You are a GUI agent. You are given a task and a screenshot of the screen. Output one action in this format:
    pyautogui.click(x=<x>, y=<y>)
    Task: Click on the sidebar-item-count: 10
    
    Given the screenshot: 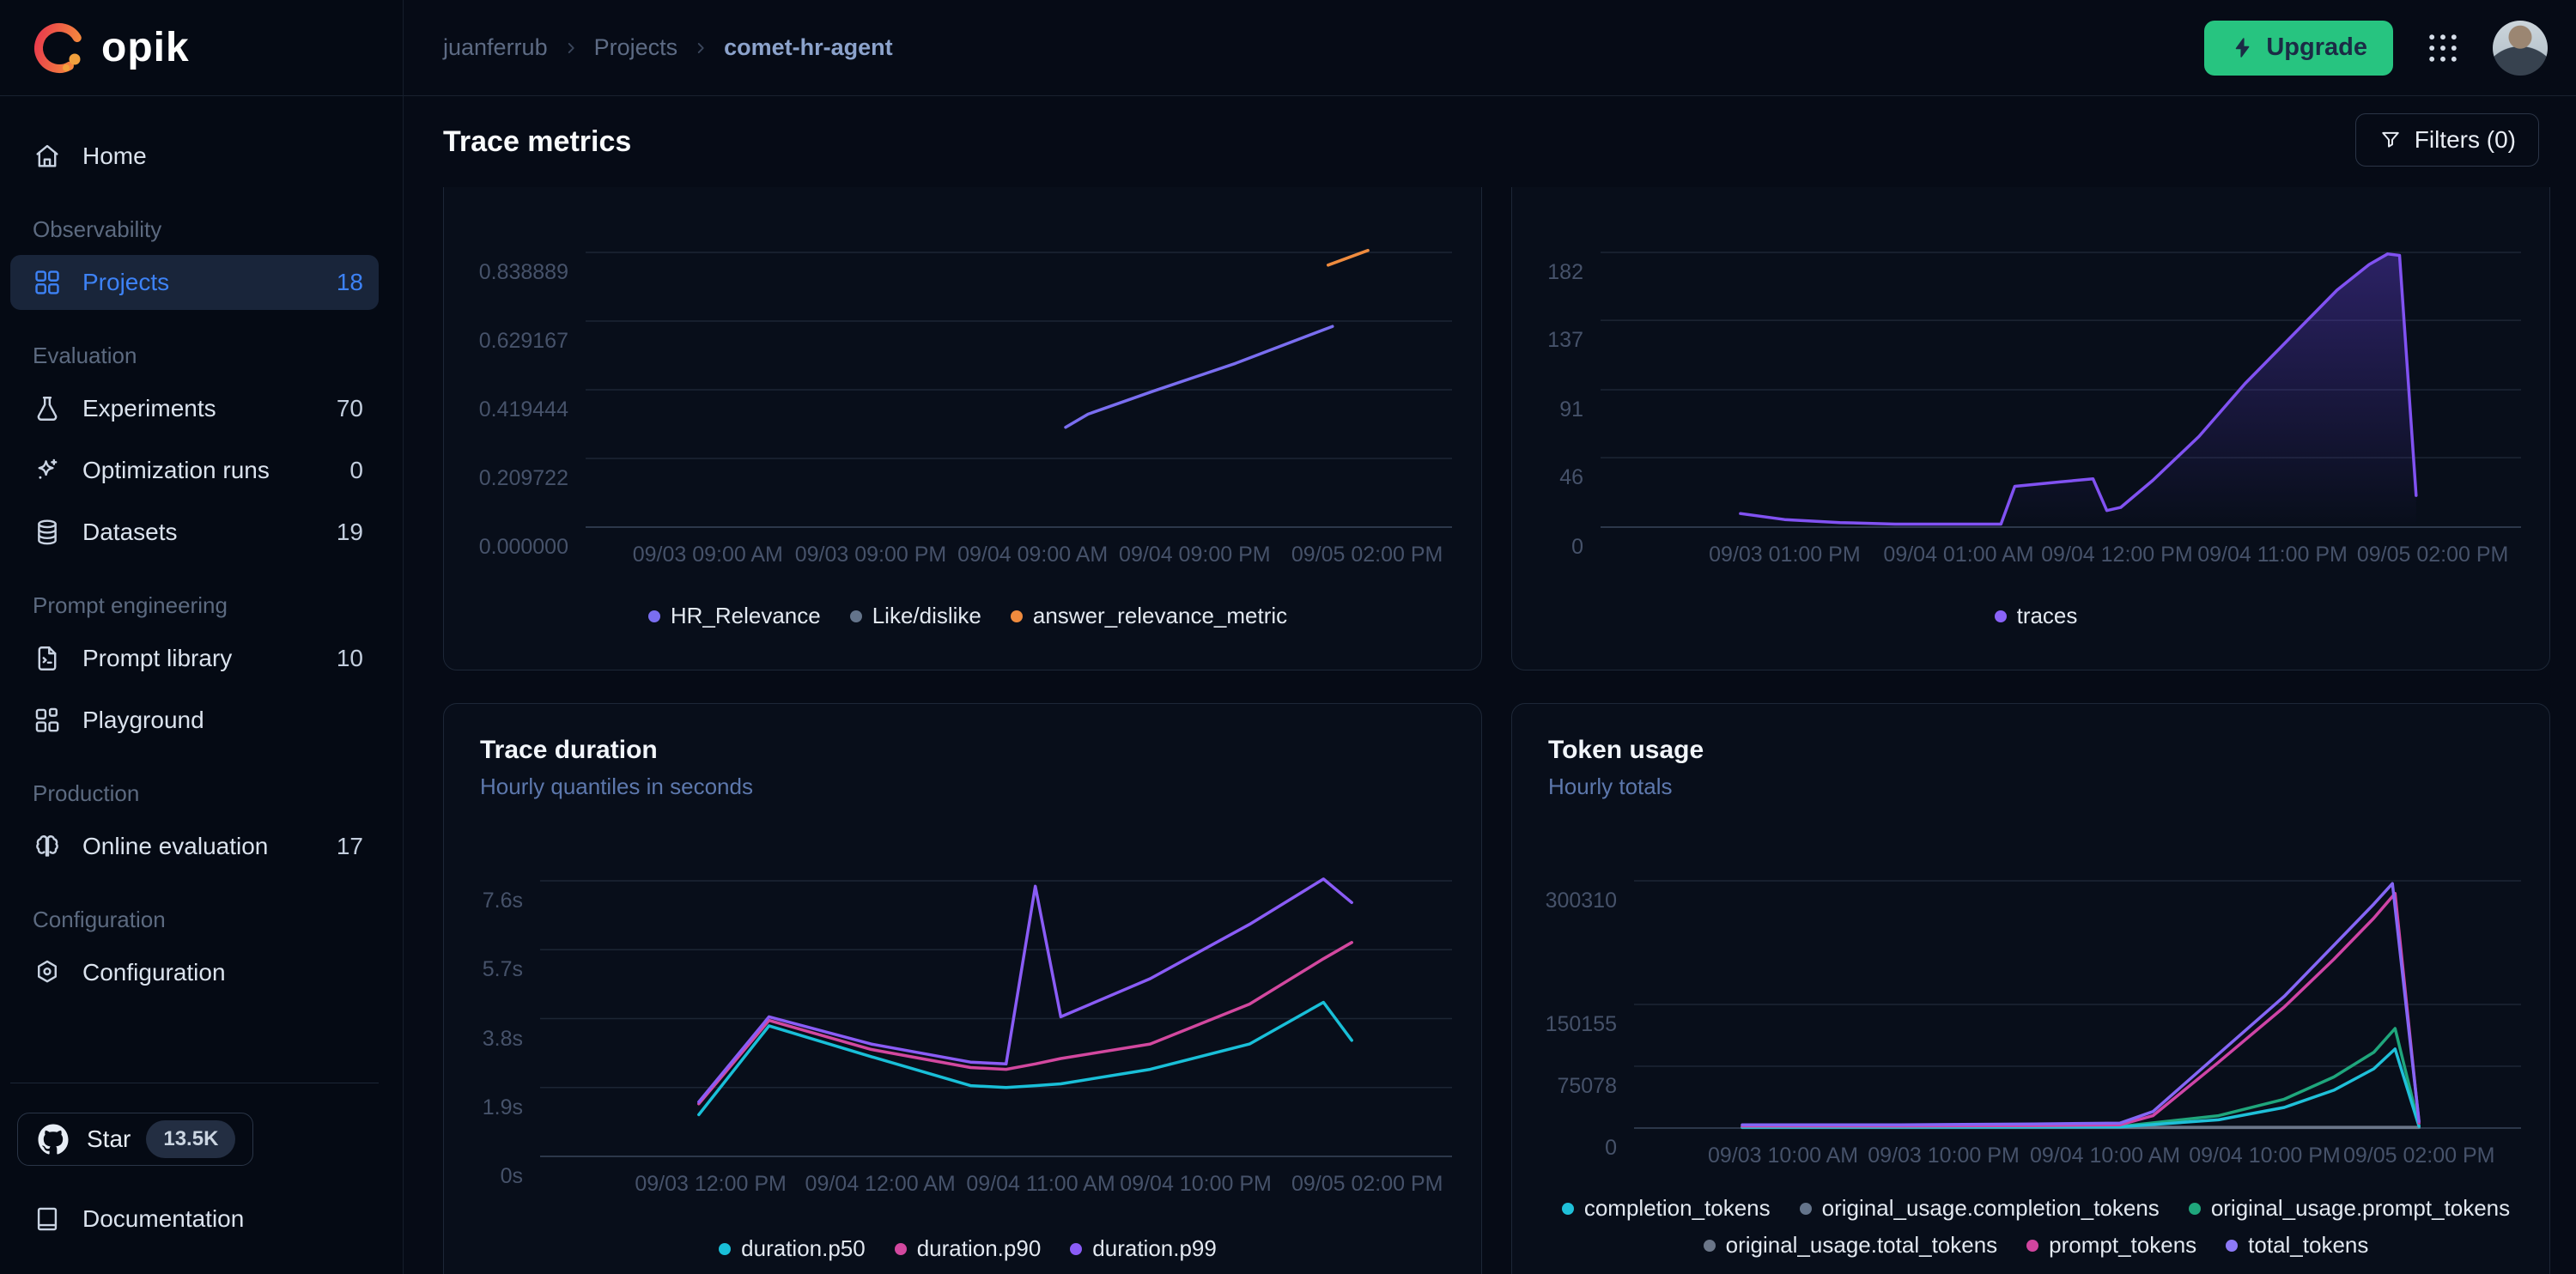 What is the action you would take?
    pyautogui.click(x=349, y=658)
    